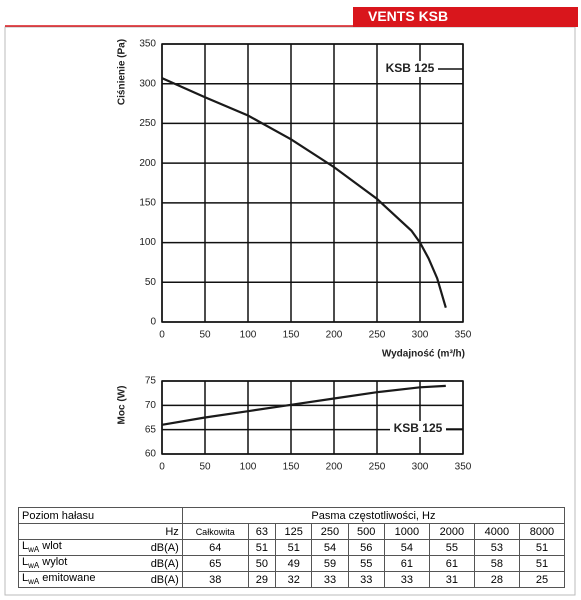  I want to click on table-row: LwA wylot dB(A) 65 50 49 59 55 61 61 58 51, so click(291, 563).